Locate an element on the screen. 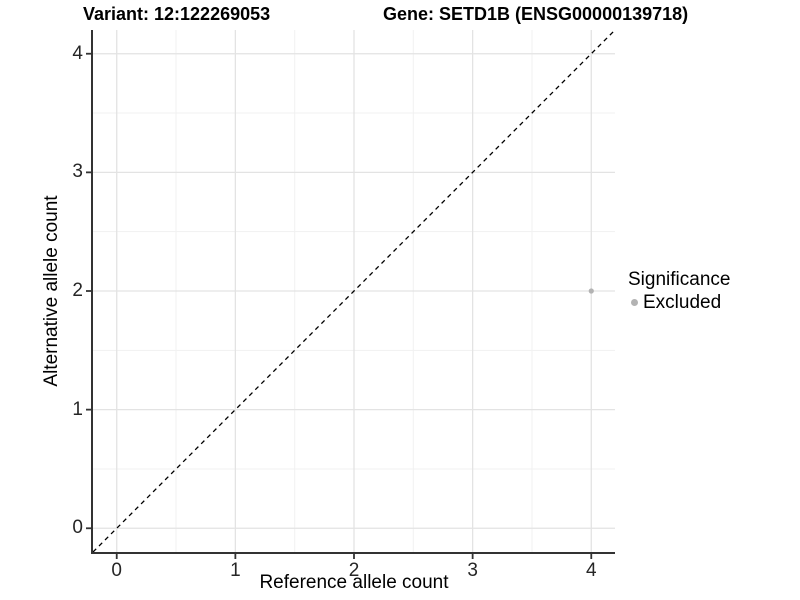  excluded-point-icon is located at coordinates (634, 302).